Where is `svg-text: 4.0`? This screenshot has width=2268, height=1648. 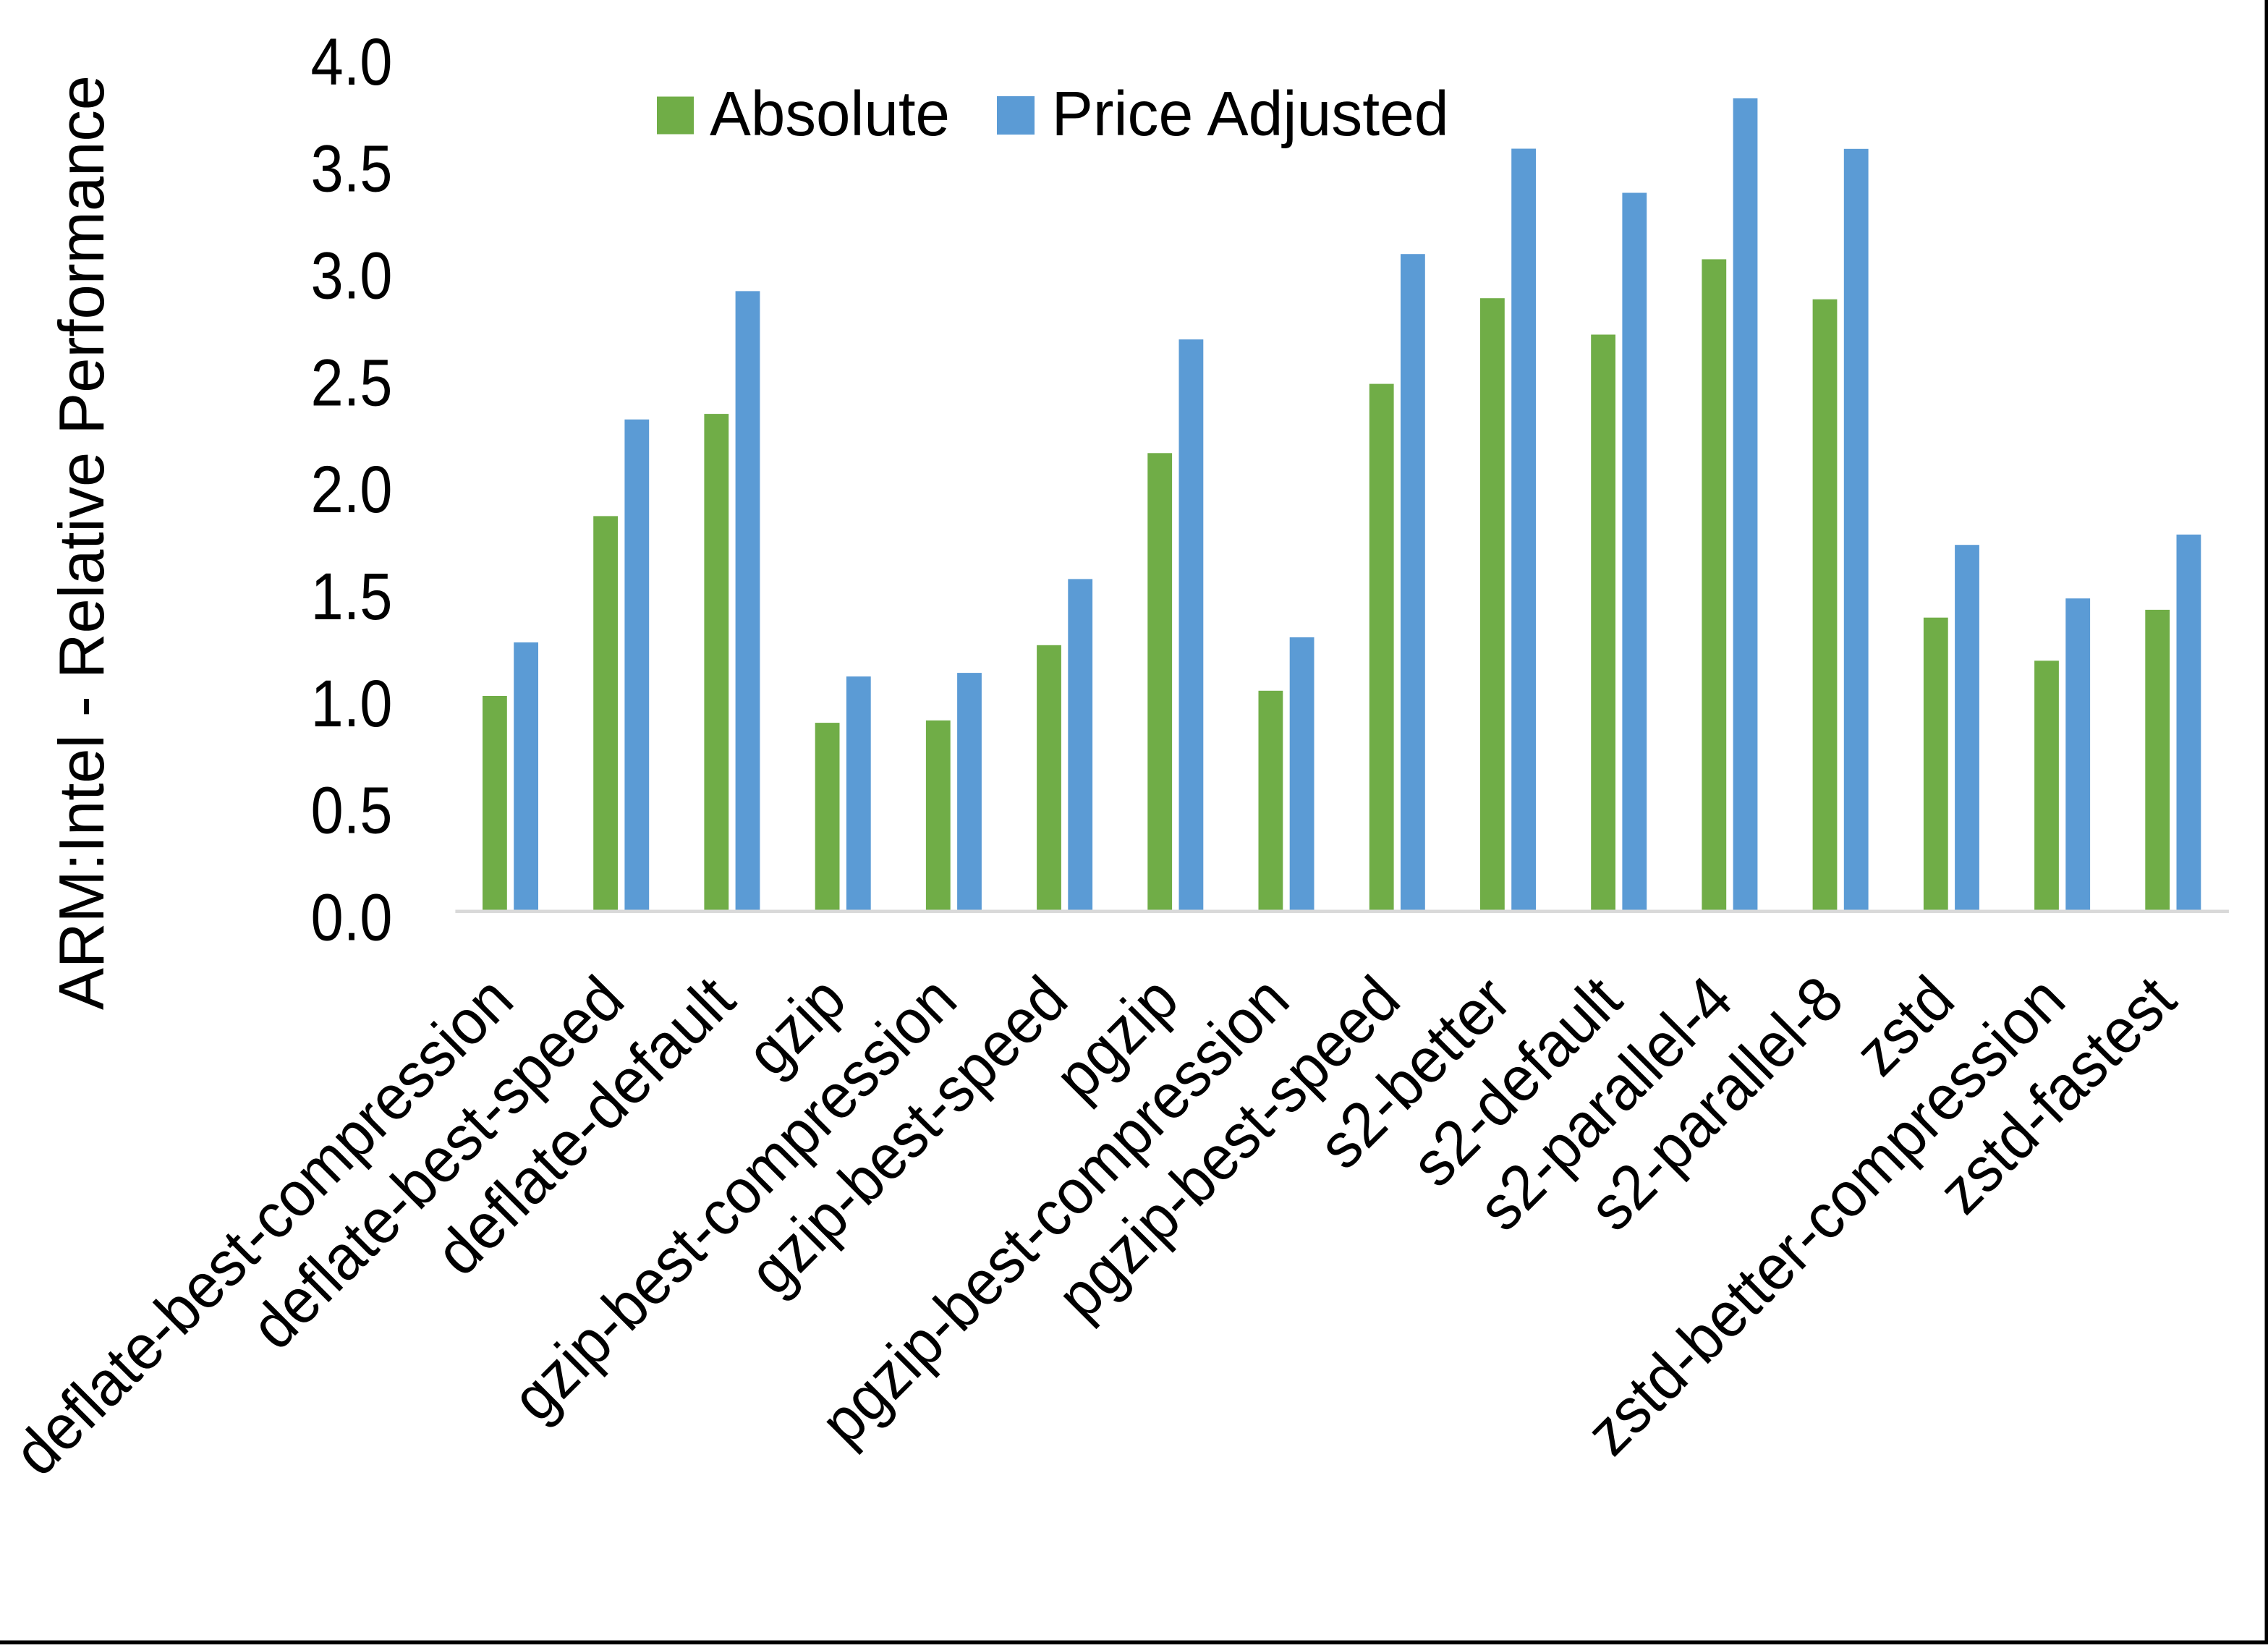 svg-text: 4.0 is located at coordinates (352, 62).